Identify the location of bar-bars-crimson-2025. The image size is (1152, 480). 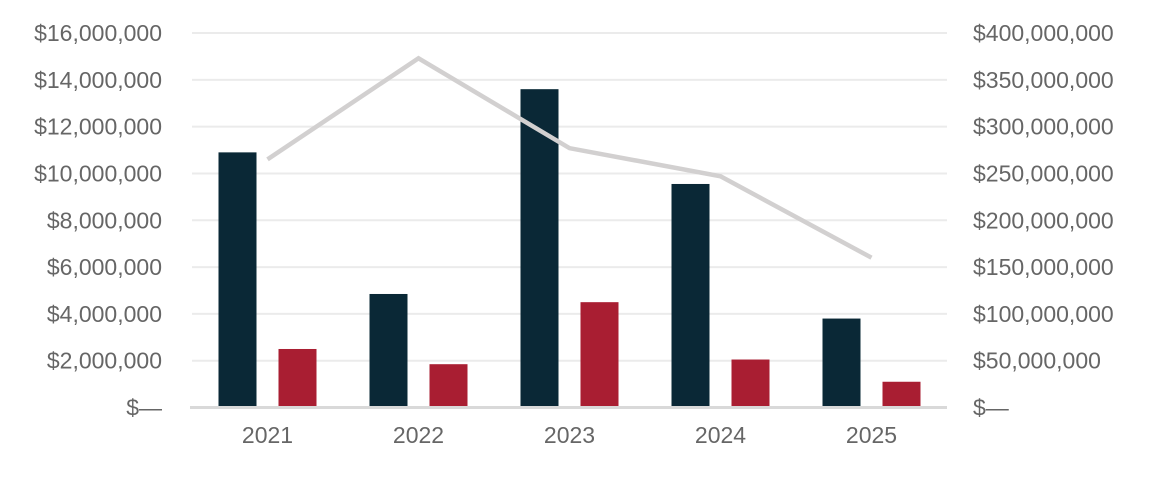
(901, 394).